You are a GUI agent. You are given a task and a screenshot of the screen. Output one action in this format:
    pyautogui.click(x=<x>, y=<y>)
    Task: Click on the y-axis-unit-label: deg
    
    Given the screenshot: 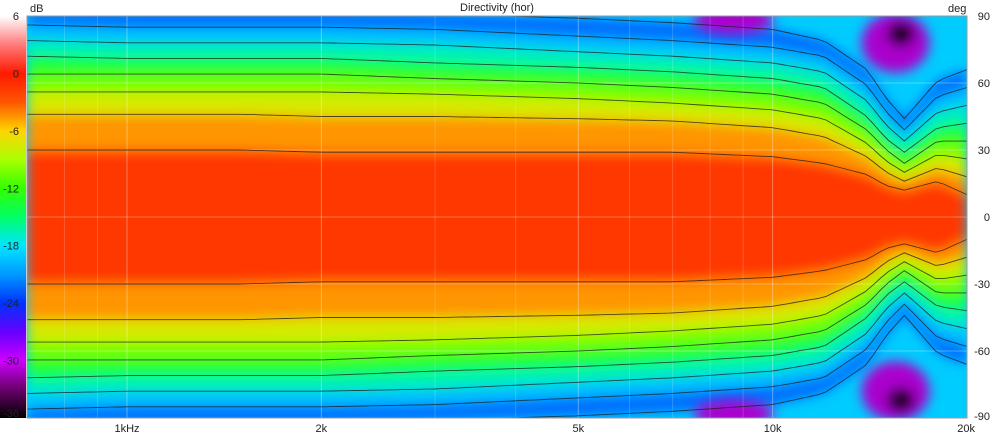 What is the action you would take?
    pyautogui.click(x=957, y=9)
    